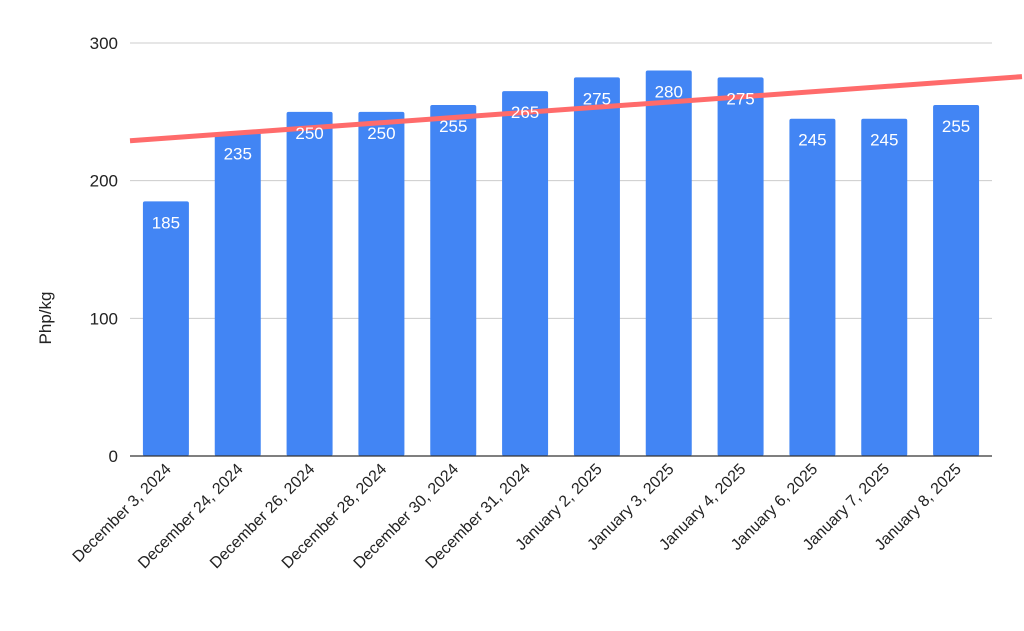 This screenshot has width=1024, height=631. Describe the element at coordinates (525, 112) in the screenshot. I see `data-label: 265` at that location.